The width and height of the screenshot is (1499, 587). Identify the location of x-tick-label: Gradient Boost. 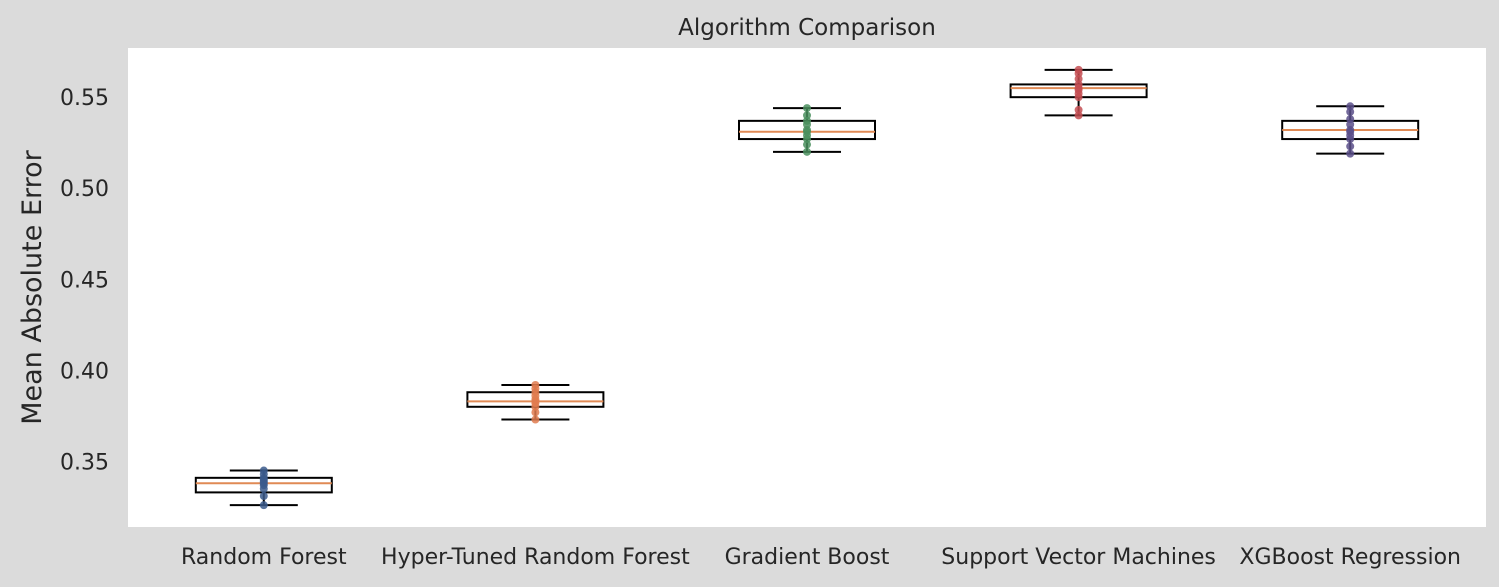
(807, 557).